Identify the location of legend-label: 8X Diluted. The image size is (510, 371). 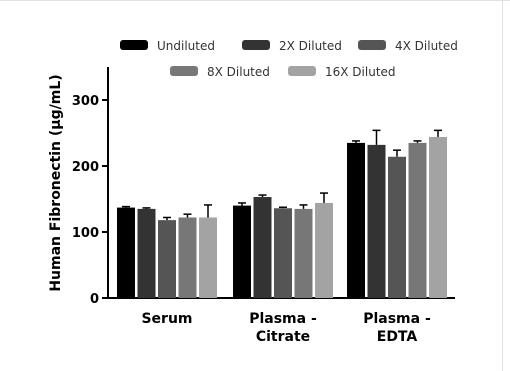
(238, 72).